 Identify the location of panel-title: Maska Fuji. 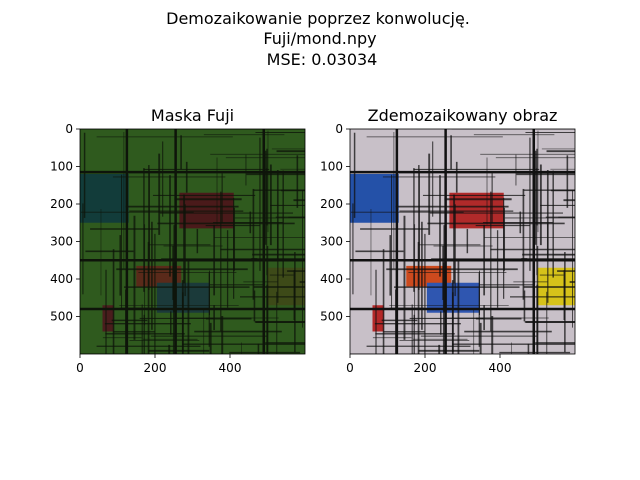
(192, 115).